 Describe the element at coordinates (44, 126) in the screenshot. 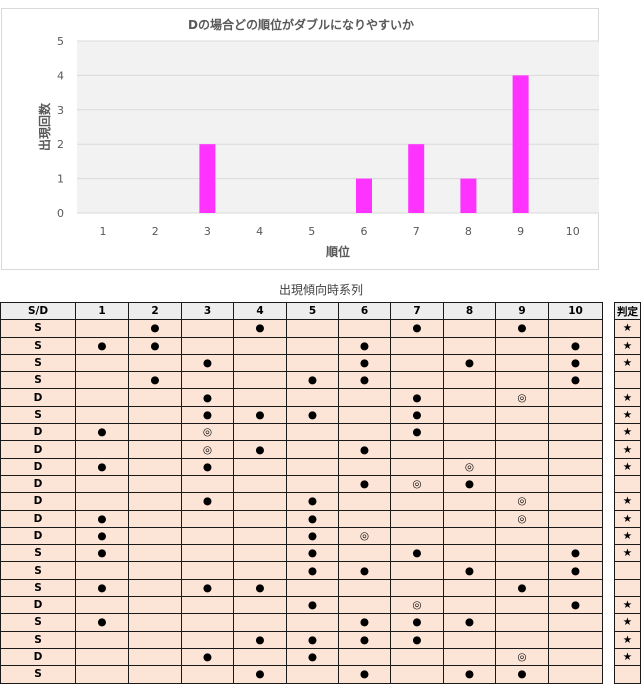

I see `y-axis-label: 出現回数` at that location.